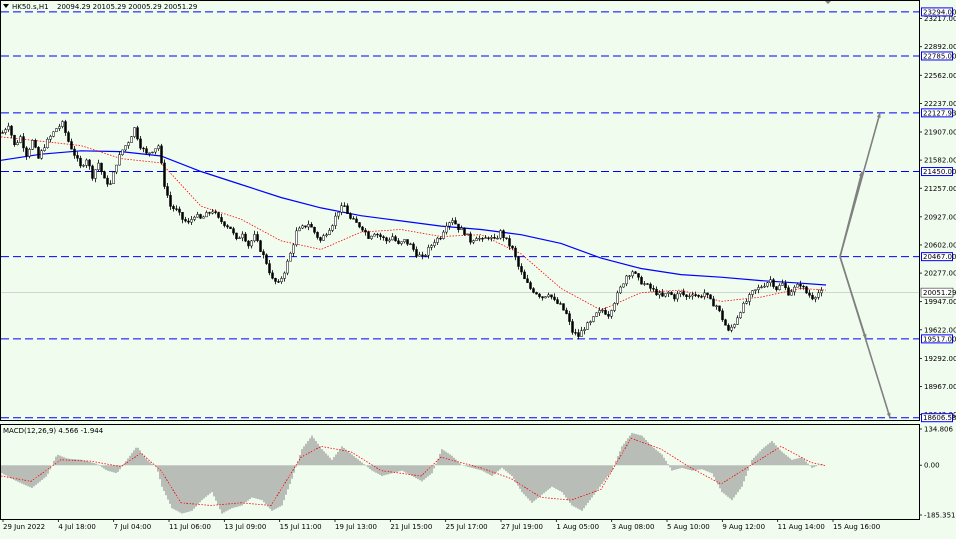 Image resolution: width=956 pixels, height=539 pixels. I want to click on time-tick-label: 25 Jul 17:00, so click(467, 527).